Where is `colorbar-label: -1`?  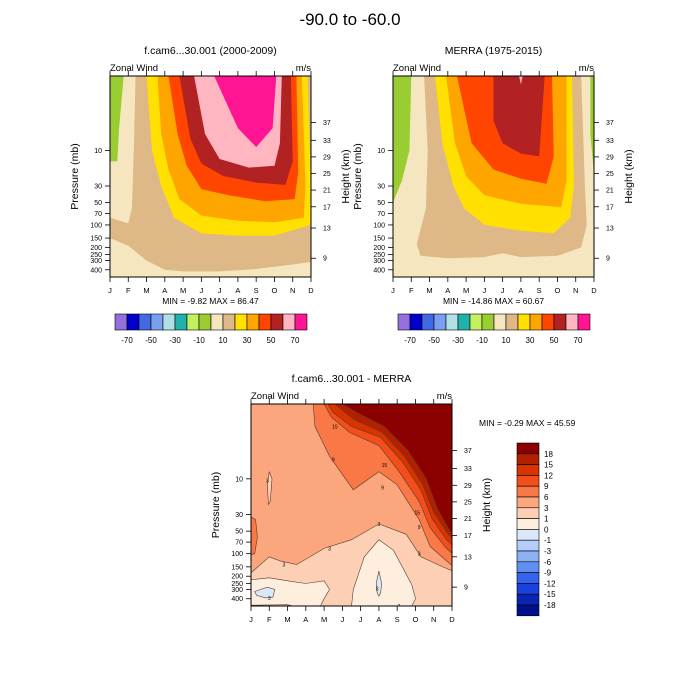 colorbar-label: -1 is located at coordinates (548, 540).